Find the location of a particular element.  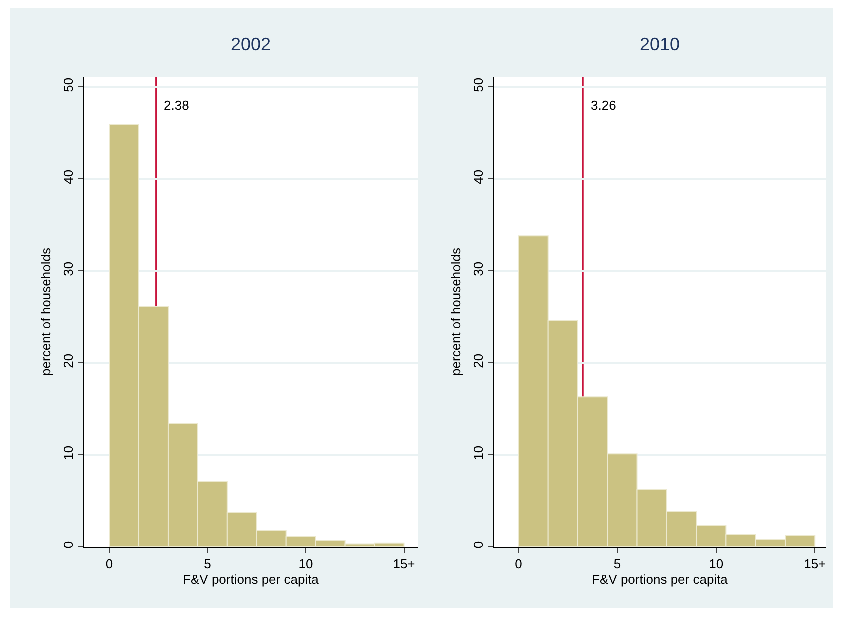

ref-line-label: 2.38 is located at coordinates (177, 105).